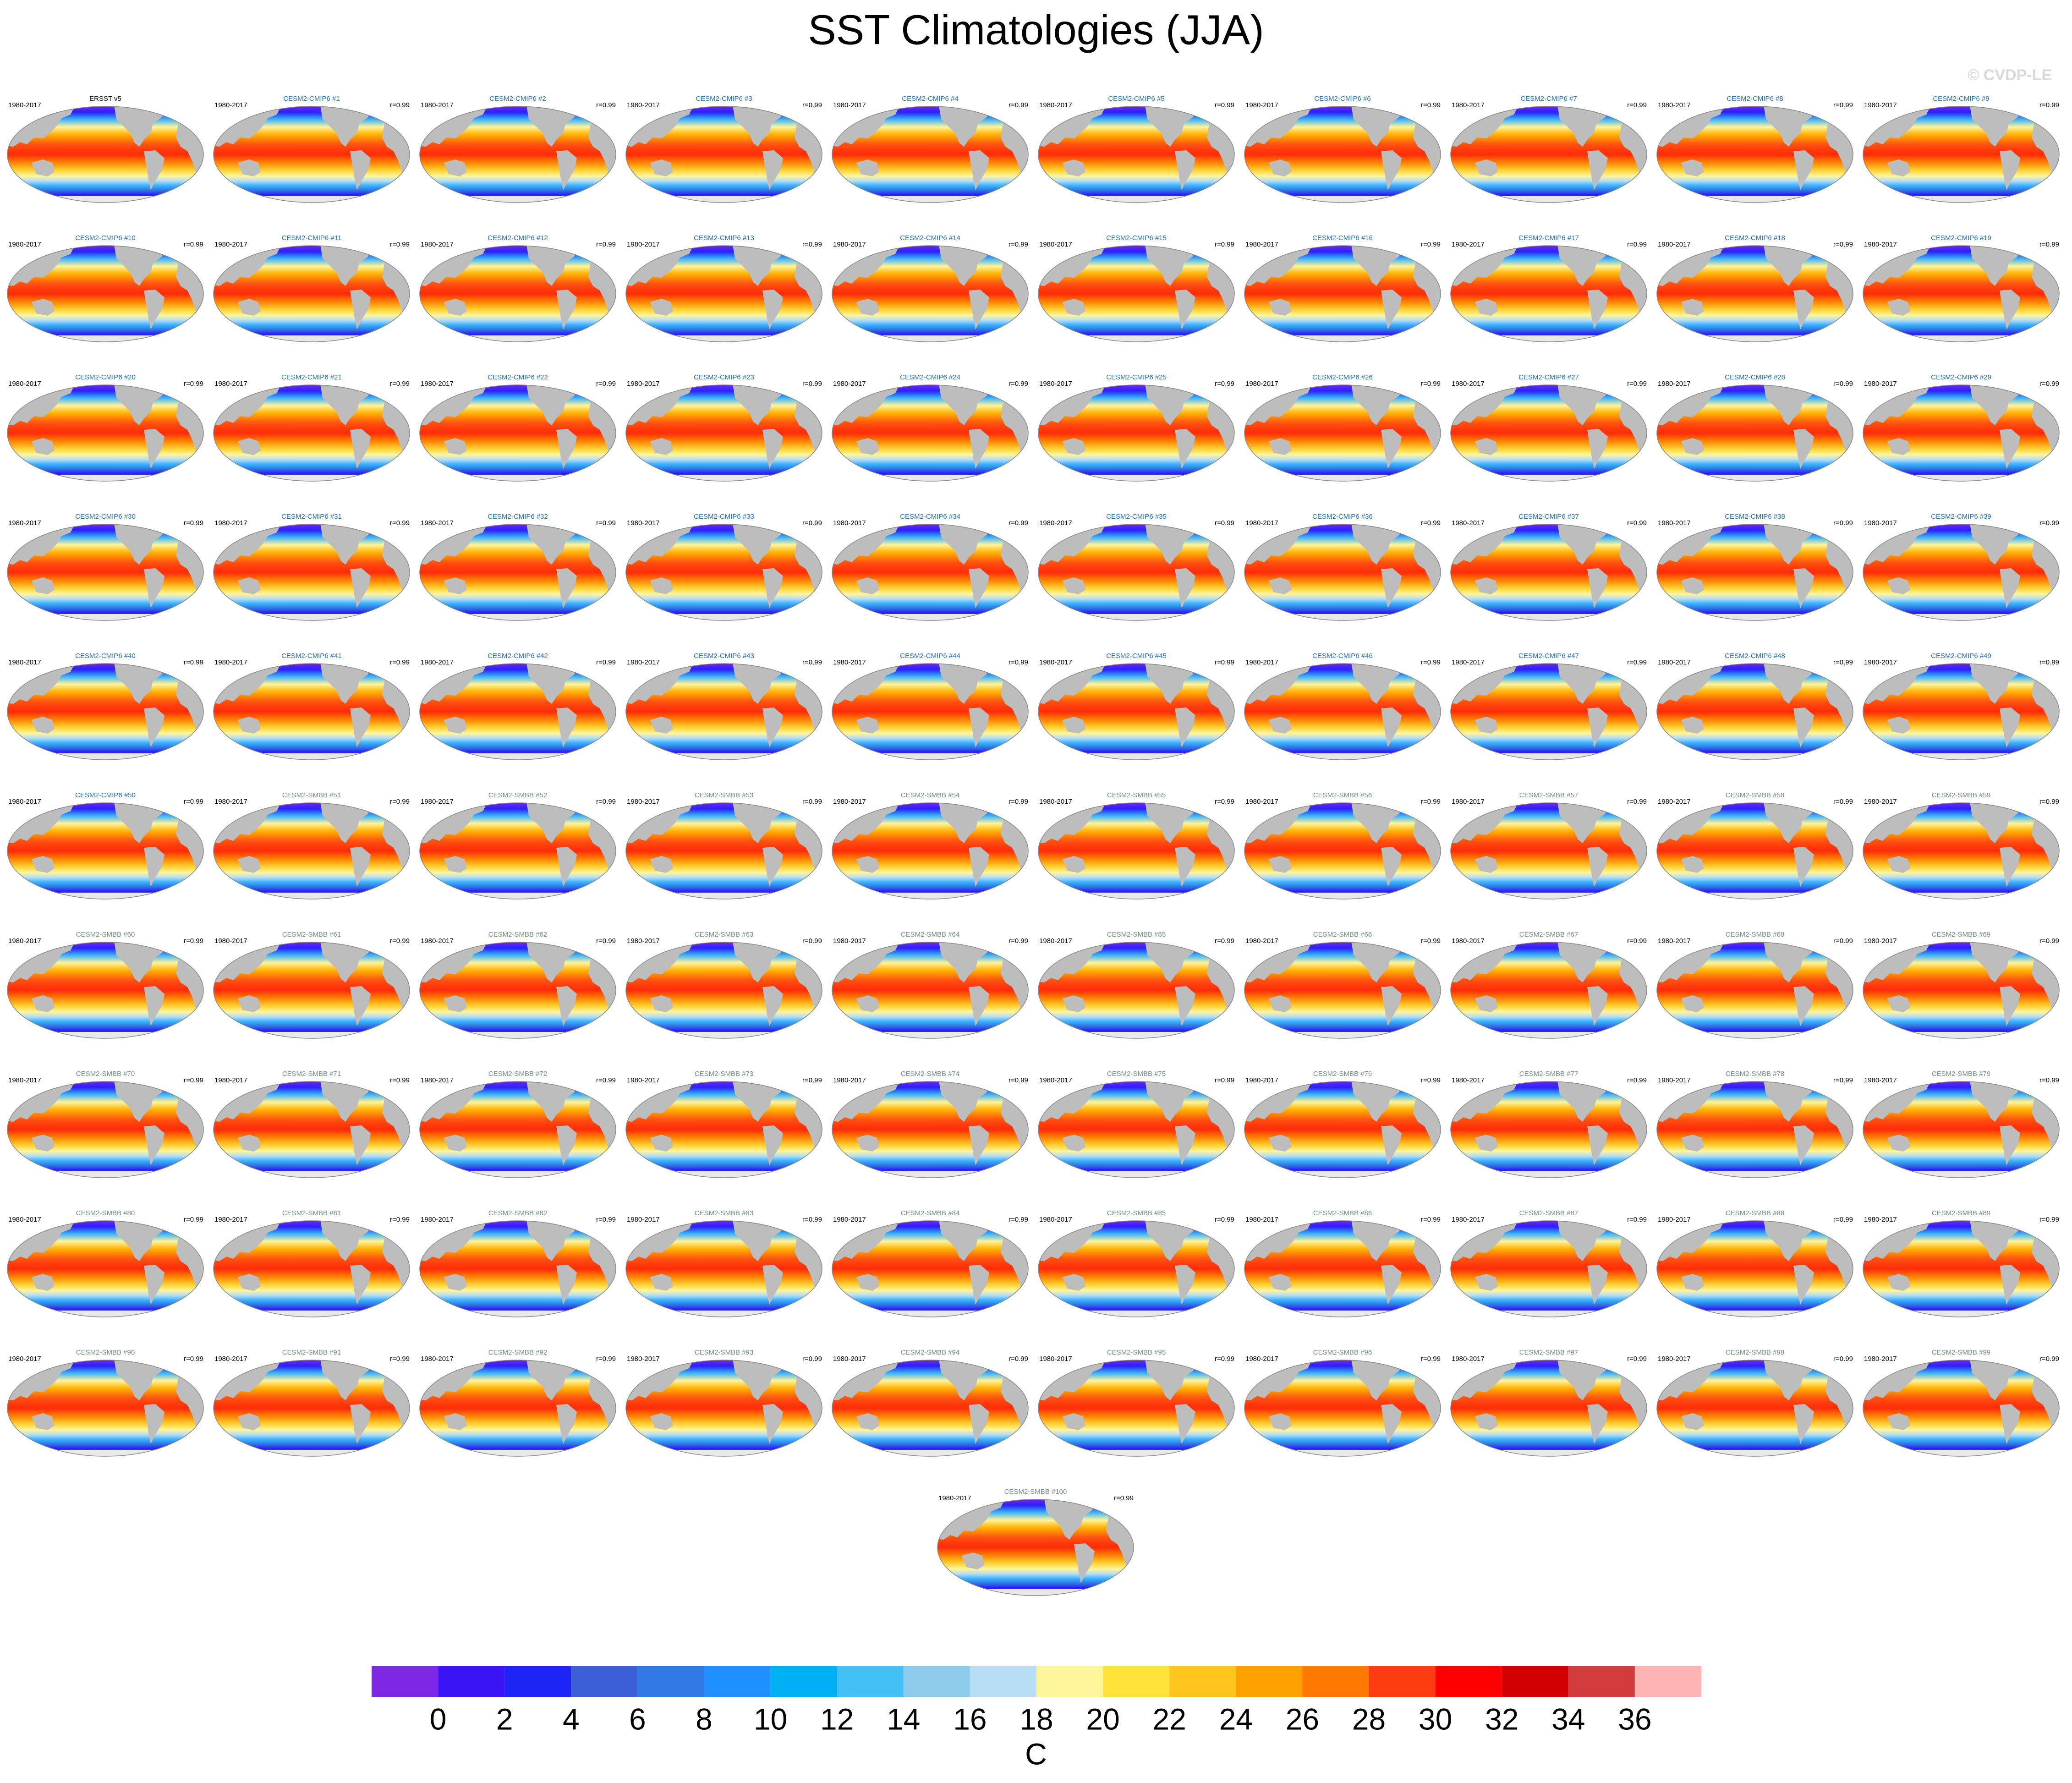  I want to click on panel-title: CESM2-CMIP6 #31, so click(311, 517).